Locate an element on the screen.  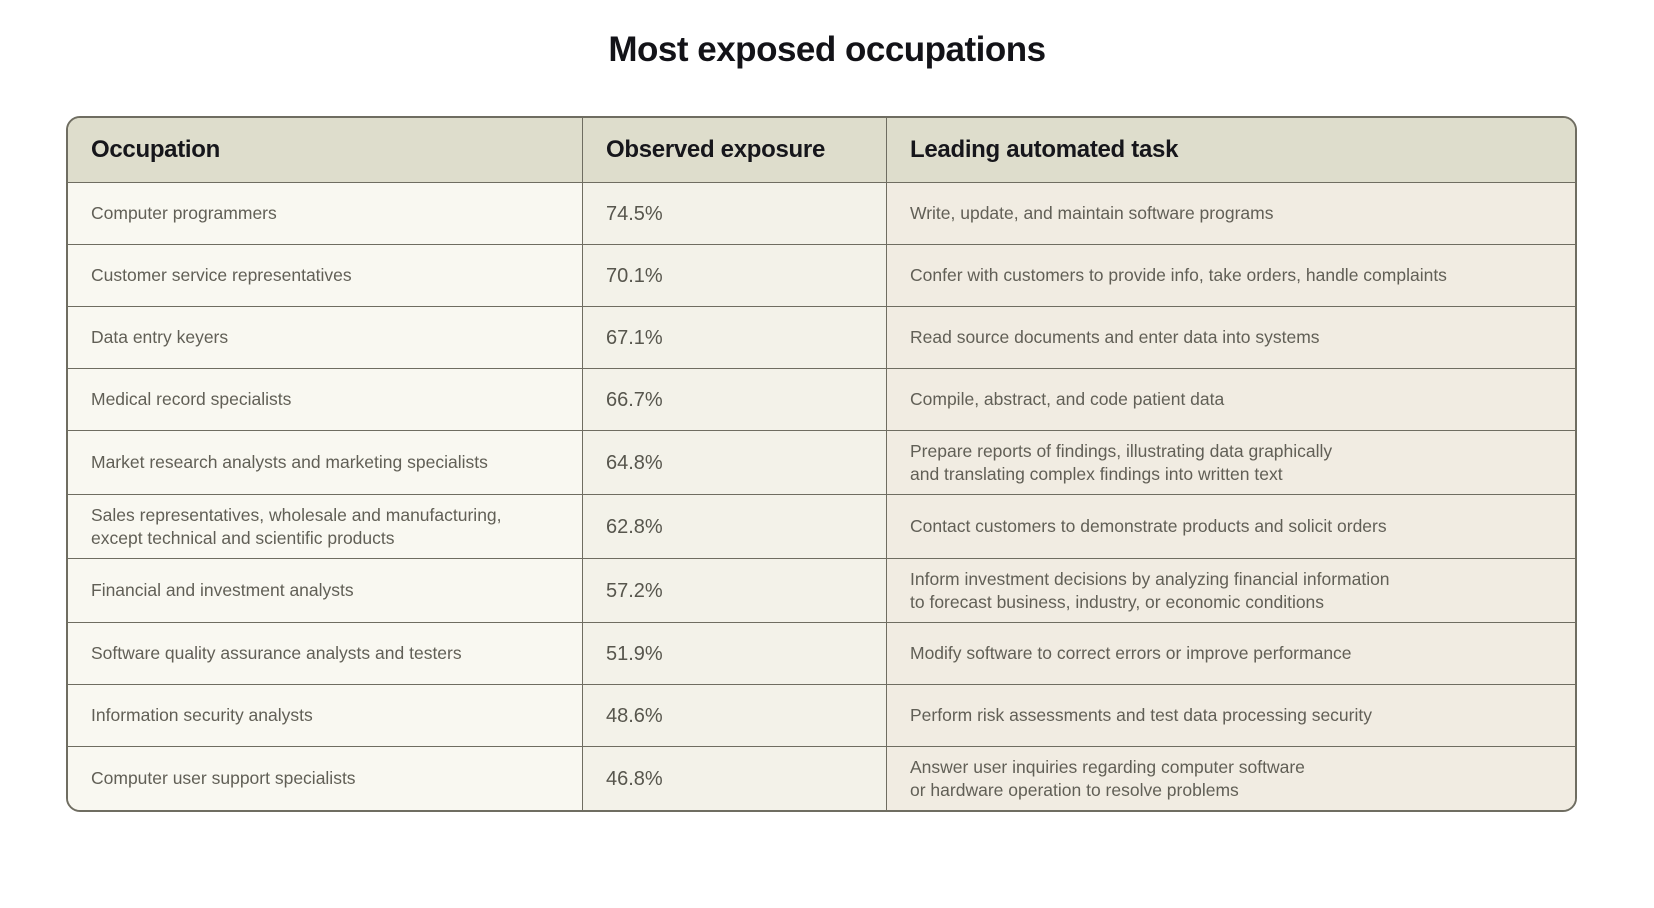
exposure-value: 66.7% is located at coordinates (634, 399).